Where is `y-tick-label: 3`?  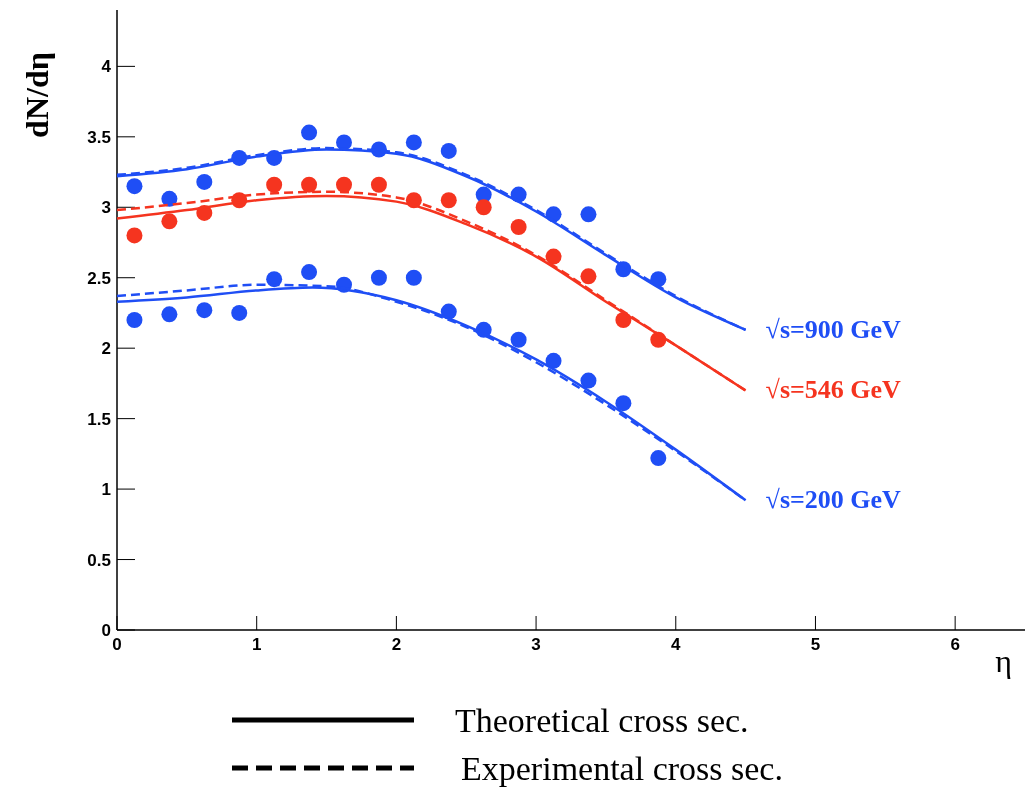
y-tick-label: 3 is located at coordinates (106, 208).